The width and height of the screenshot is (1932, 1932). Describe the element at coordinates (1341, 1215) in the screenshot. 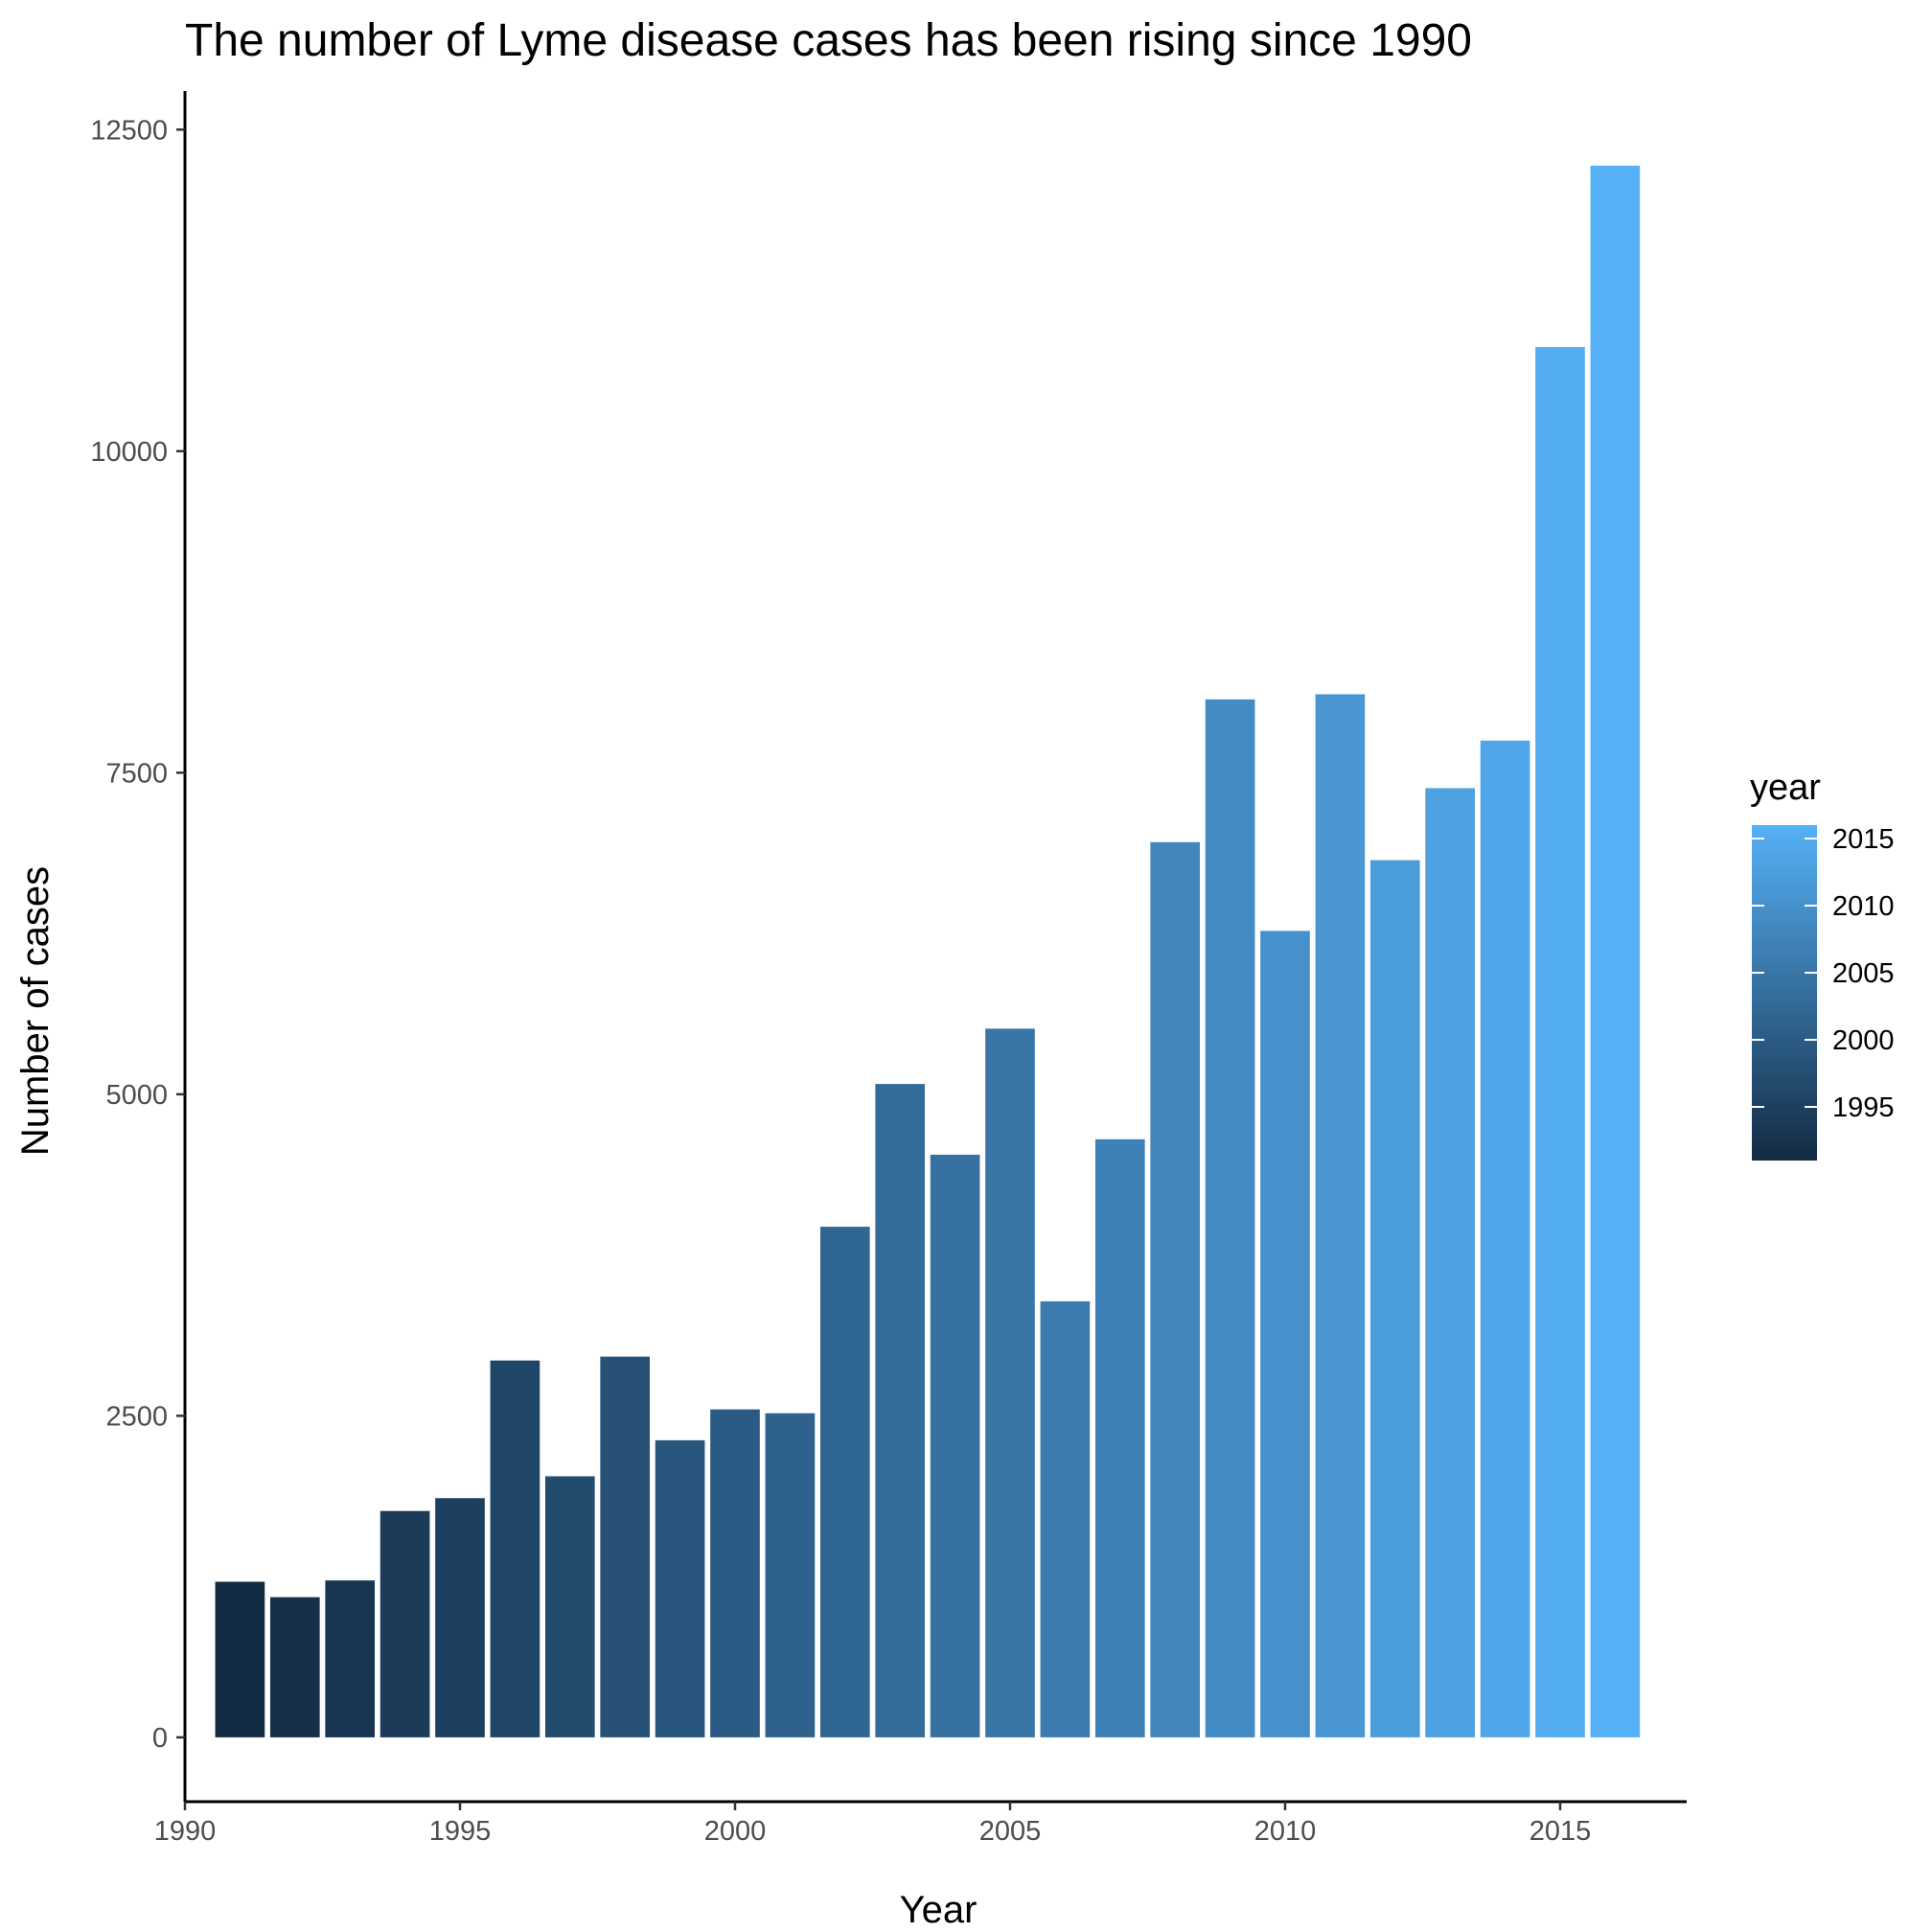

I see `bar-2011` at that location.